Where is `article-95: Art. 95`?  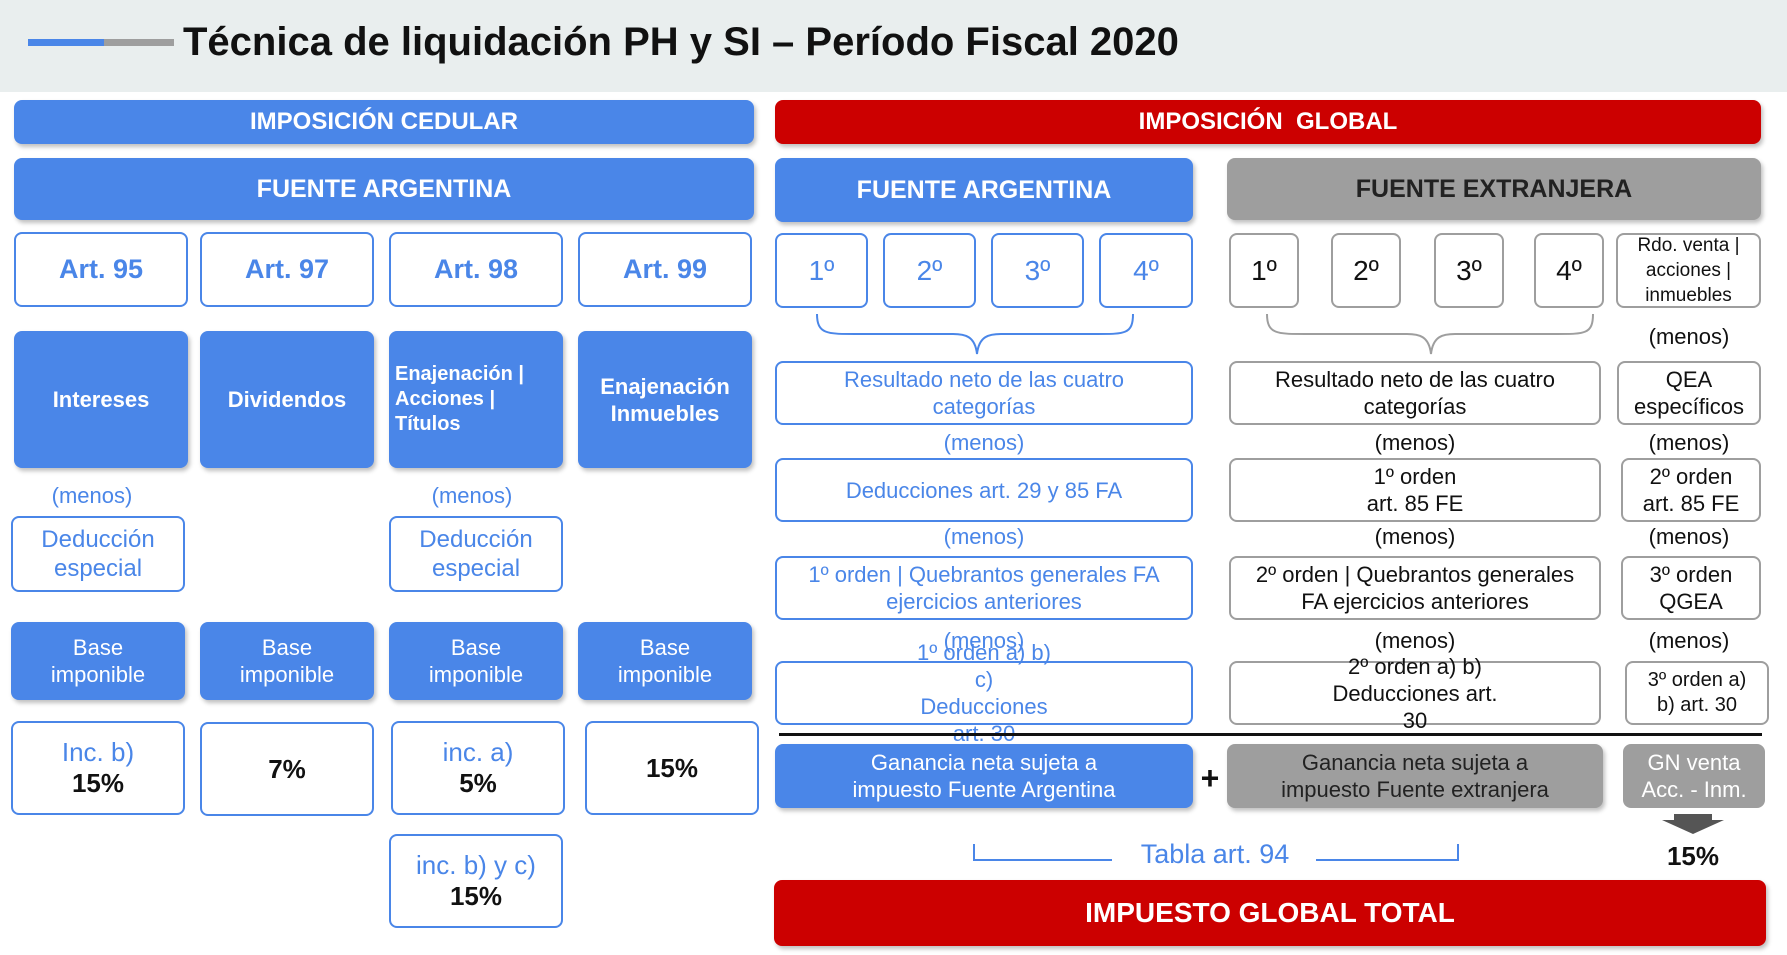 article-95: Art. 95 is located at coordinates (101, 269).